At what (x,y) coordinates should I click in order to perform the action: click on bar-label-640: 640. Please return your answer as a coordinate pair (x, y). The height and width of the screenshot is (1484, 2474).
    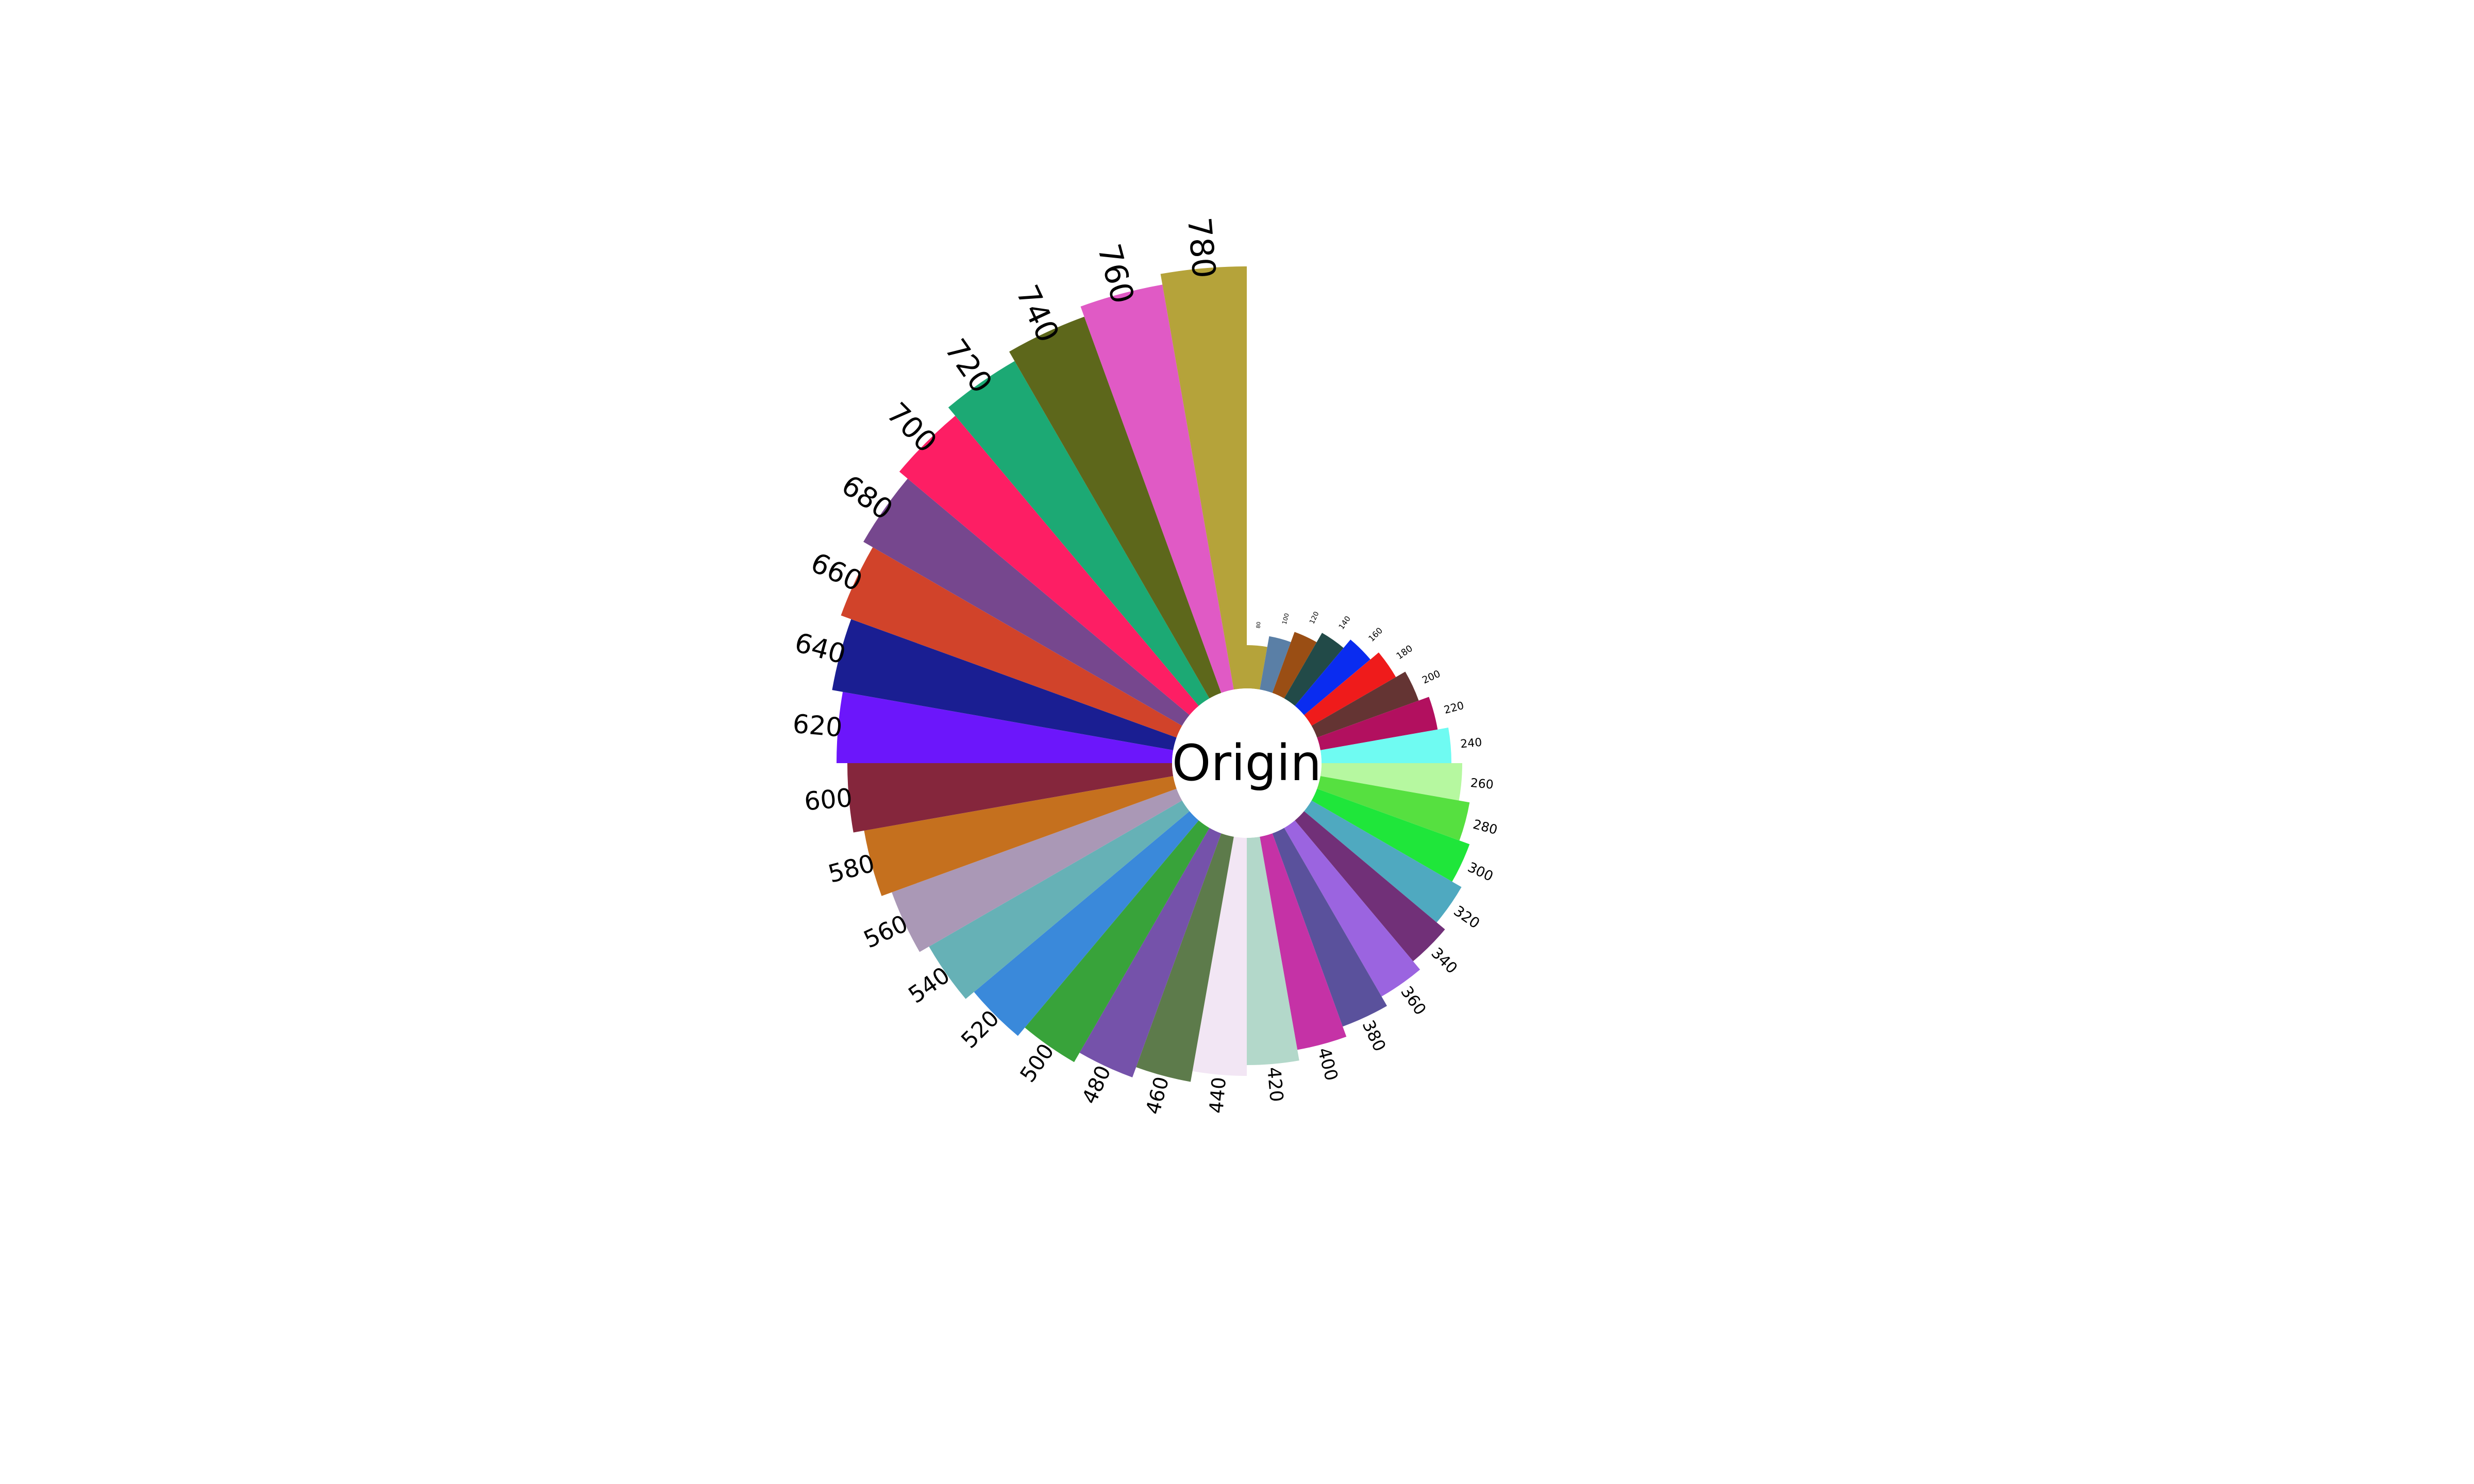
    Looking at the image, I should click on (819, 648).